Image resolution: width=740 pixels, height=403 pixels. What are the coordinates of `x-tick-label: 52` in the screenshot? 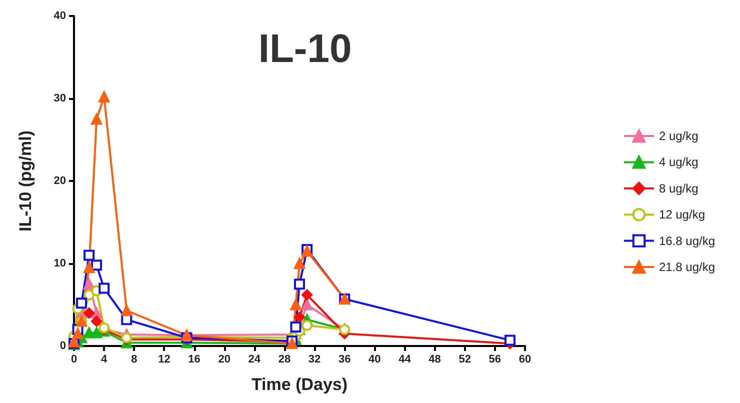 It's located at (464, 360).